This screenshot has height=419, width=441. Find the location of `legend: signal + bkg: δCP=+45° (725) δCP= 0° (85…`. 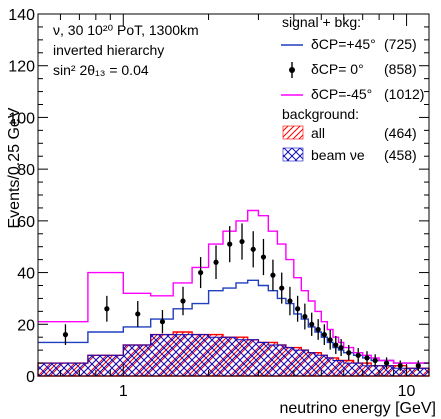

legend: signal + bkg: δCP=+45° (725) δCP= 0° (85… is located at coordinates (352, 88).